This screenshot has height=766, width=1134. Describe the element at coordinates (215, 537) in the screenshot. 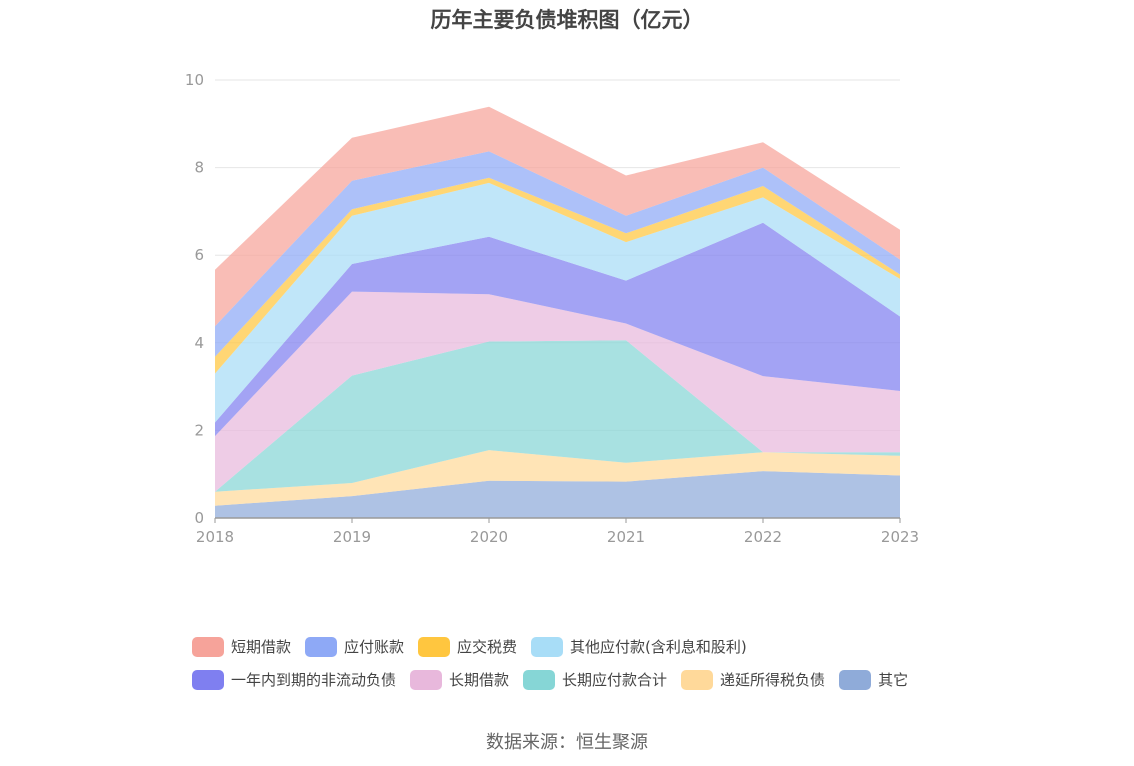

I see `x-tick-label: 2018` at that location.